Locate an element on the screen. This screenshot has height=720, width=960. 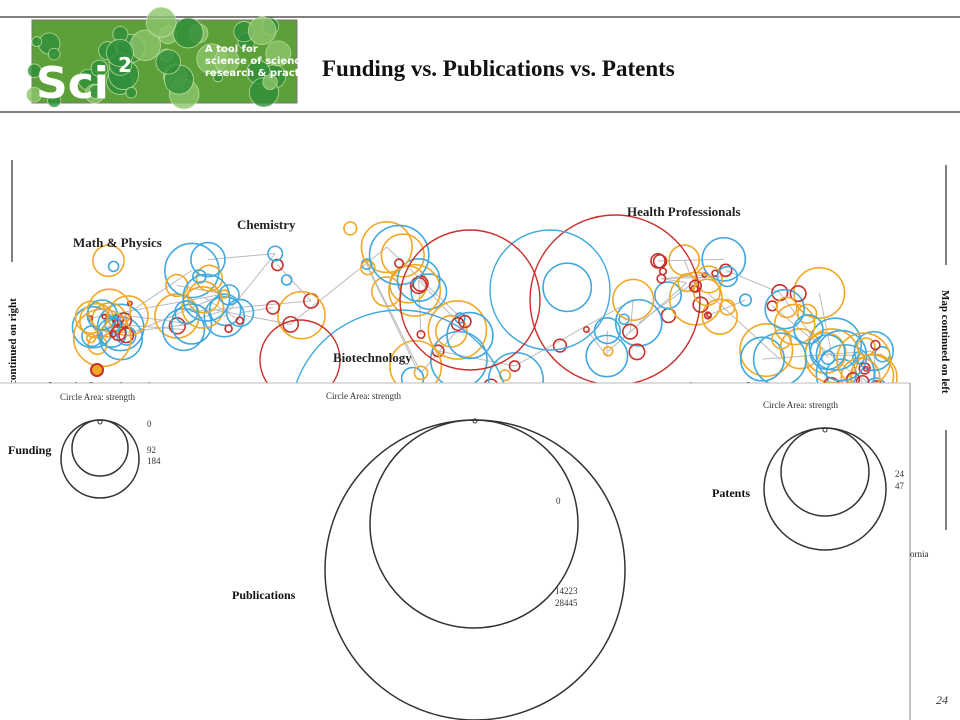
logo-tagline: A tool for is located at coordinates (231, 49).